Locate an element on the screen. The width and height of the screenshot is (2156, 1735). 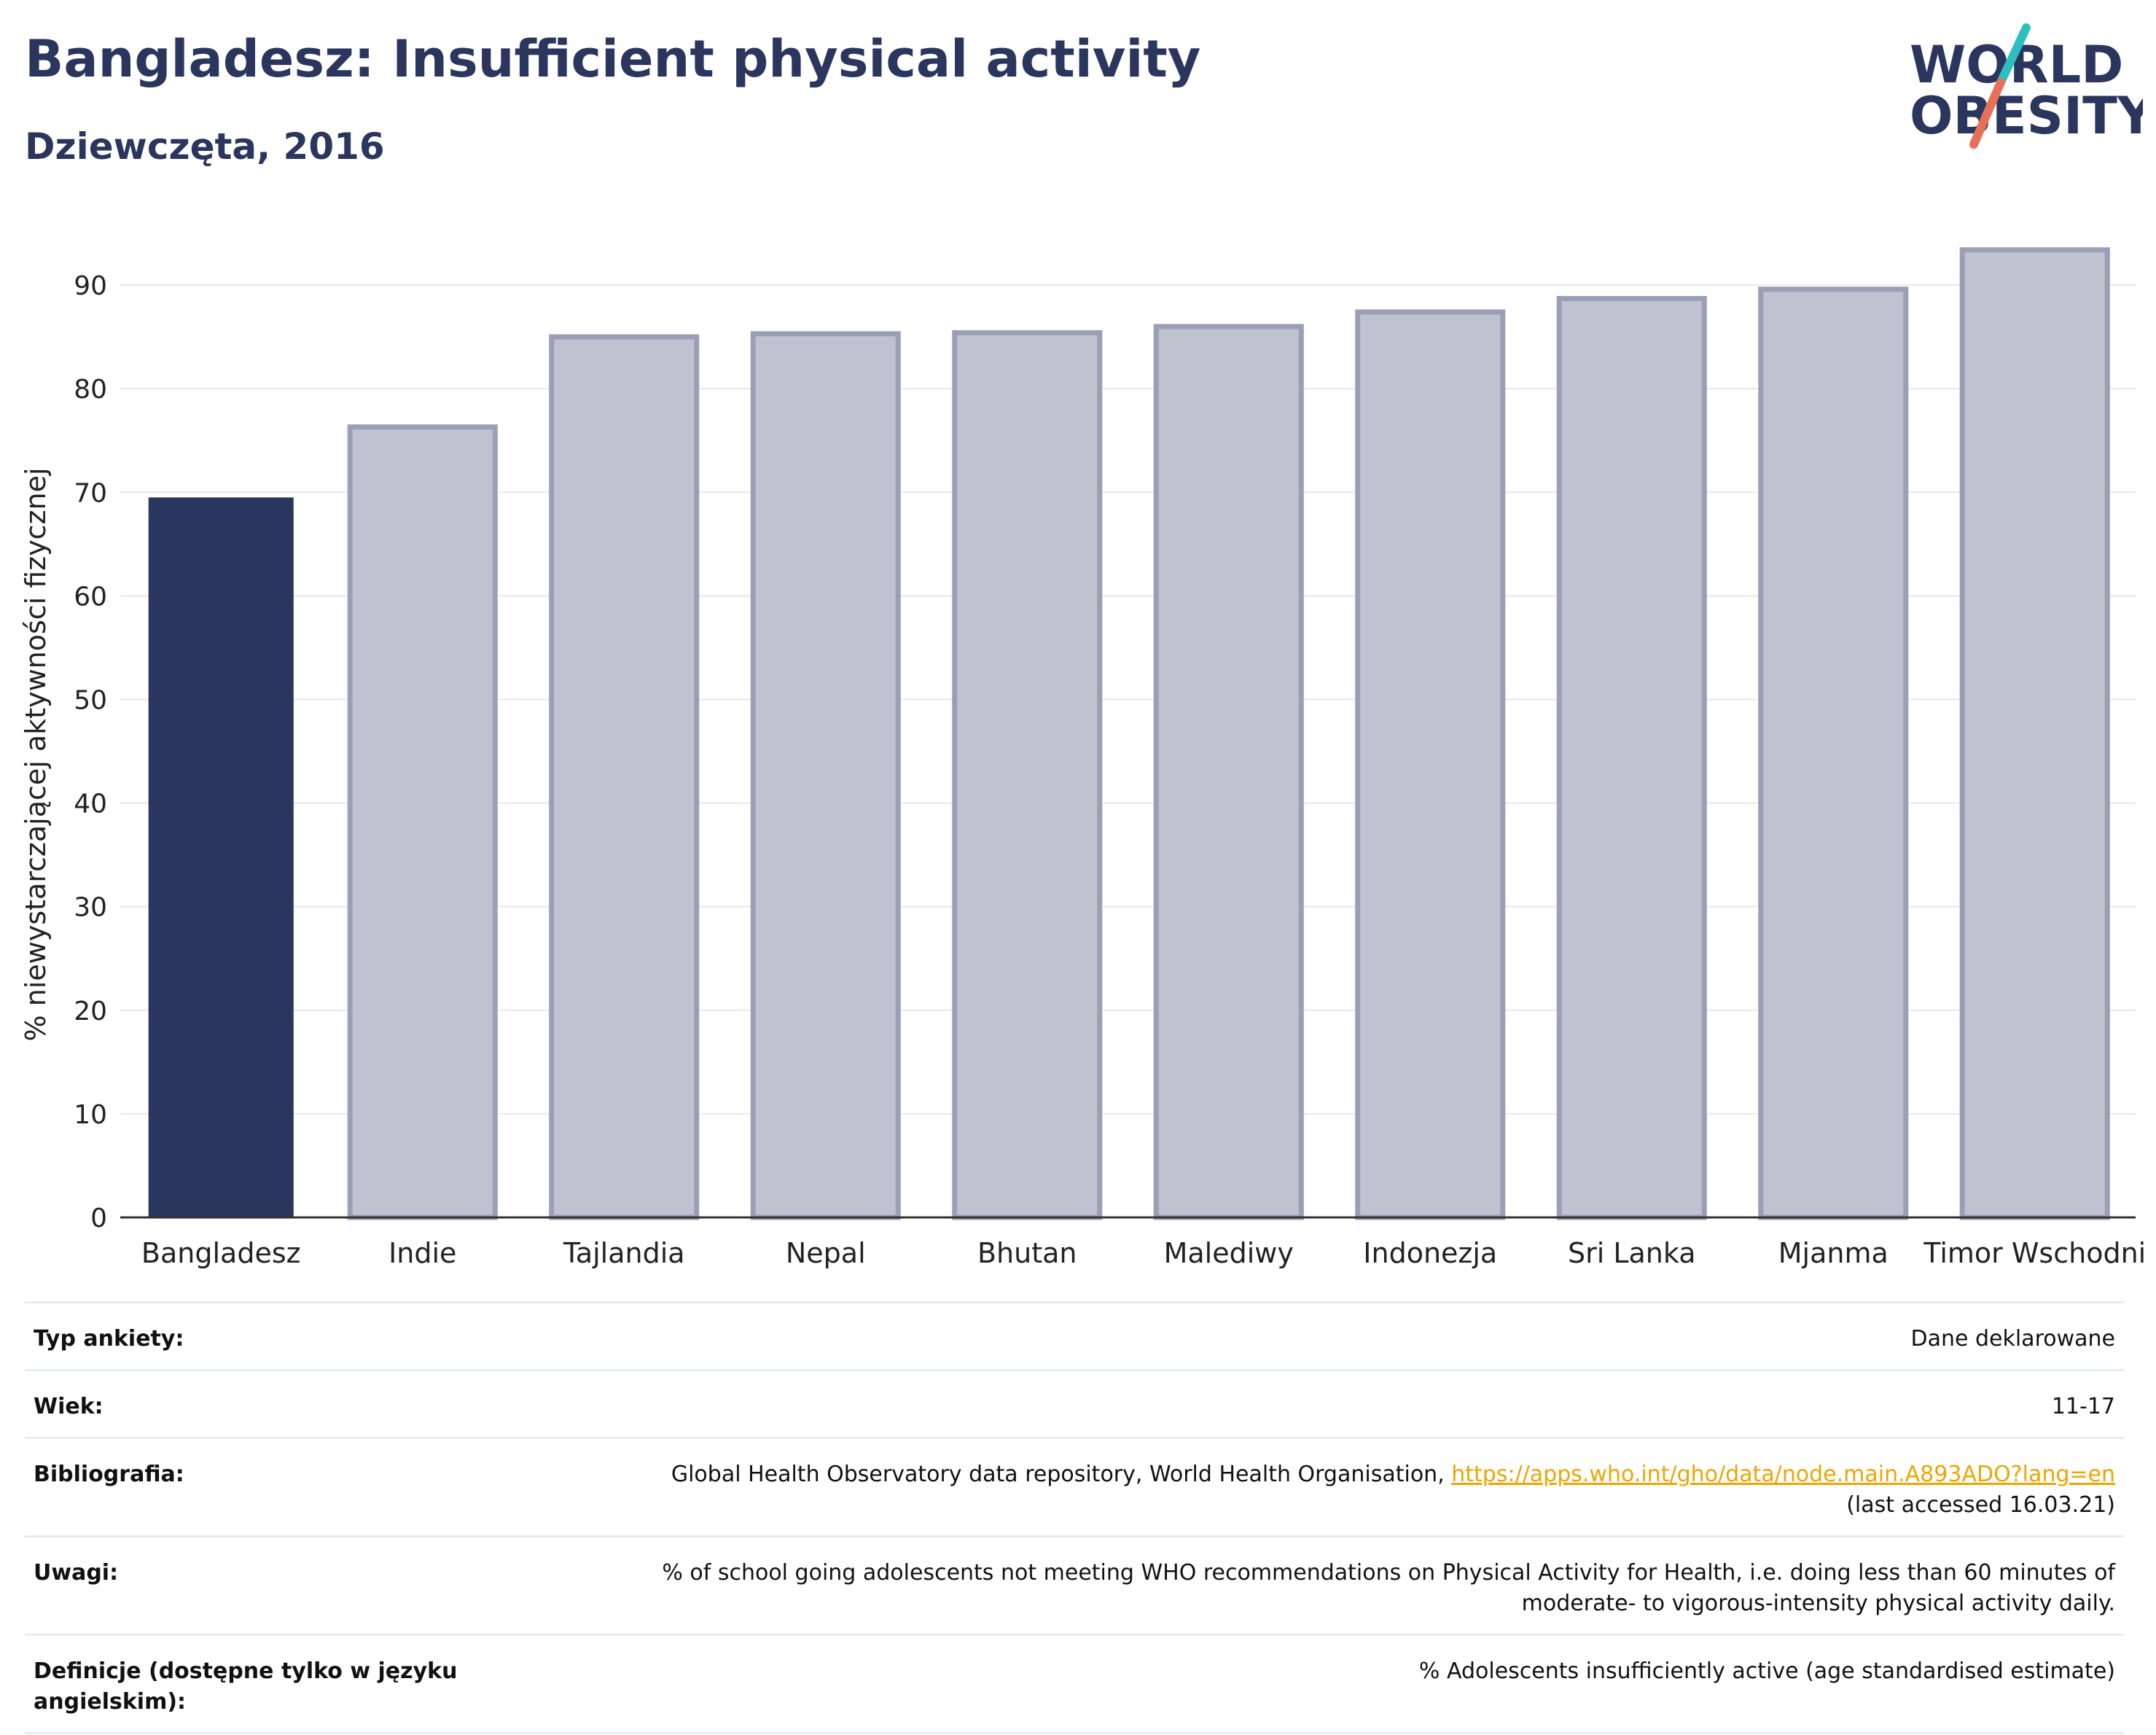
bar-malediwy is located at coordinates (1228, 772).